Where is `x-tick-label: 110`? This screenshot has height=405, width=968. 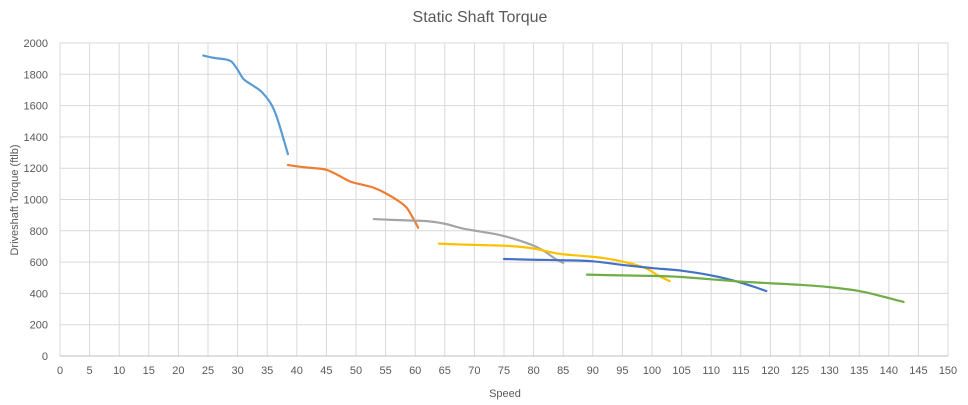 x-tick-label: 110 is located at coordinates (711, 371).